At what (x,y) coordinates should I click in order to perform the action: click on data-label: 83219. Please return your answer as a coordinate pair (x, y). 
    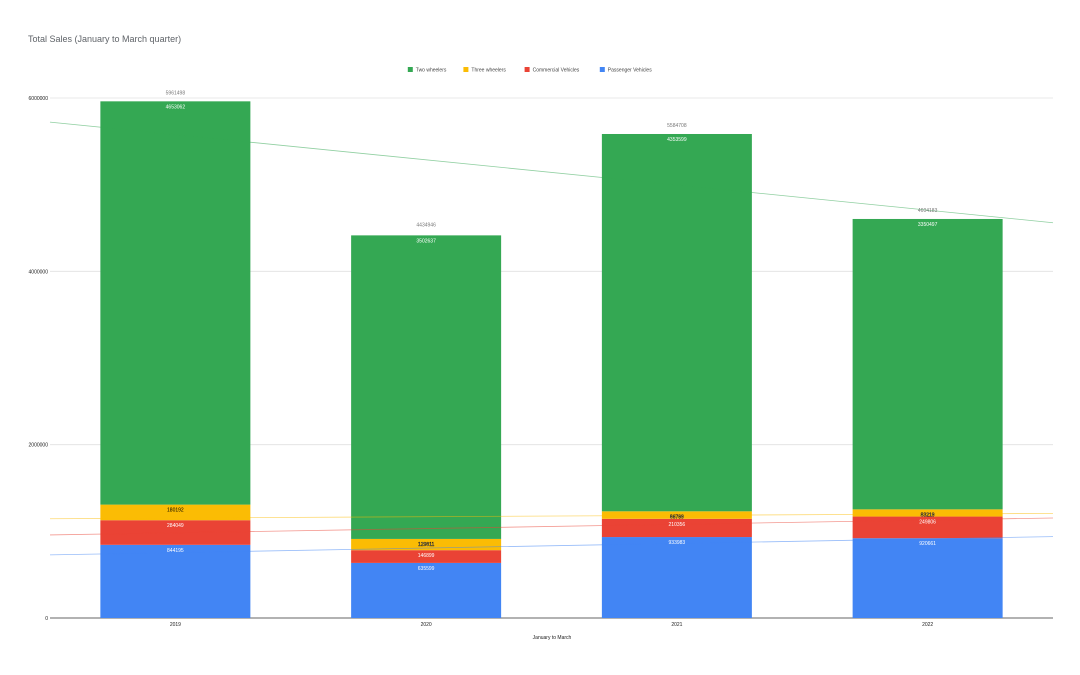
    Looking at the image, I should click on (928, 515).